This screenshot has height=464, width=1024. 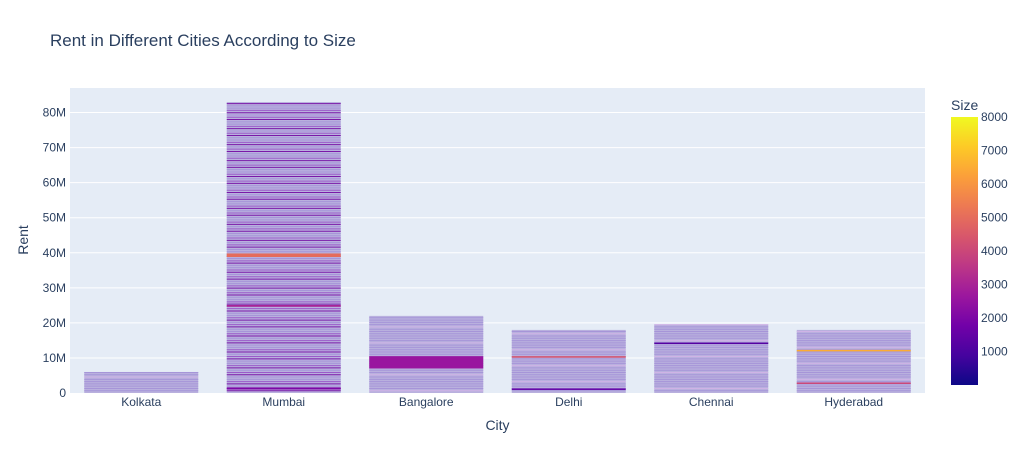 I want to click on y-axis-title: Rent, so click(x=23, y=240).